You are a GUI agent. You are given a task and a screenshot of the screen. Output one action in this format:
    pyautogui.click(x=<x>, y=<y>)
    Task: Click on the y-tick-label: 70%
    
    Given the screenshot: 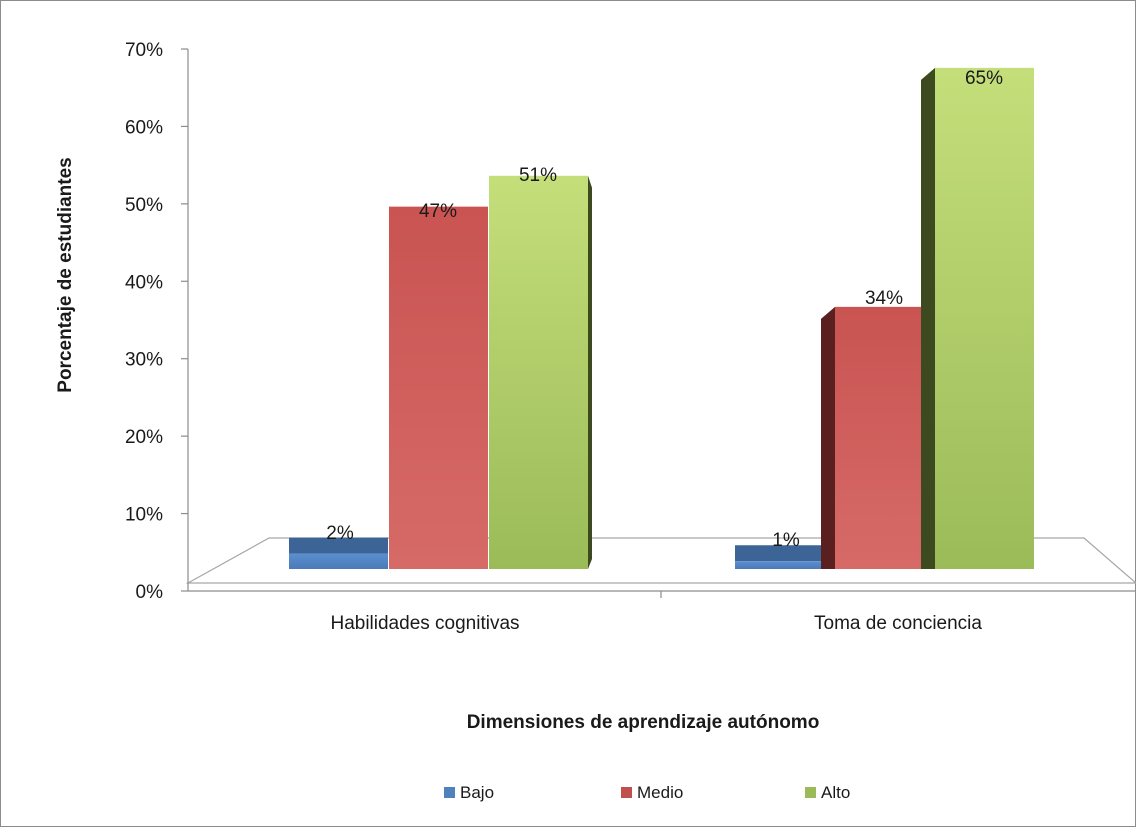 What is the action you would take?
    pyautogui.click(x=144, y=50)
    